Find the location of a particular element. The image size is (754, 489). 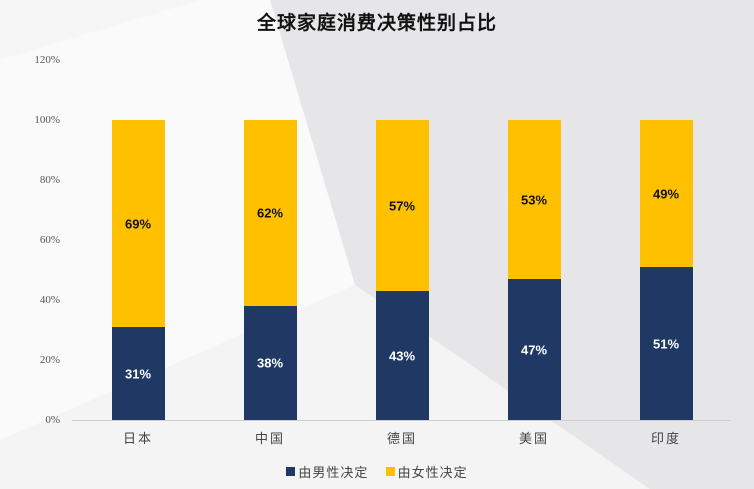

bar-segment-female: 62% is located at coordinates (270, 213).